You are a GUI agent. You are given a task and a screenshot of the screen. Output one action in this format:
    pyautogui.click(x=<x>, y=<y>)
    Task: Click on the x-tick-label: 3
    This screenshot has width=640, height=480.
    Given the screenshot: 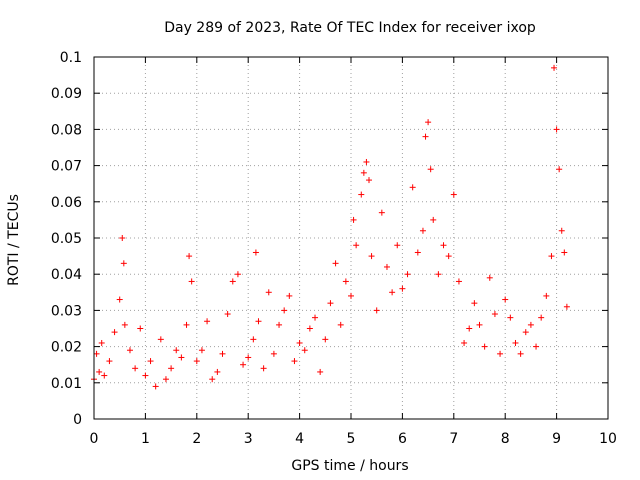 What is the action you would take?
    pyautogui.click(x=248, y=439)
    